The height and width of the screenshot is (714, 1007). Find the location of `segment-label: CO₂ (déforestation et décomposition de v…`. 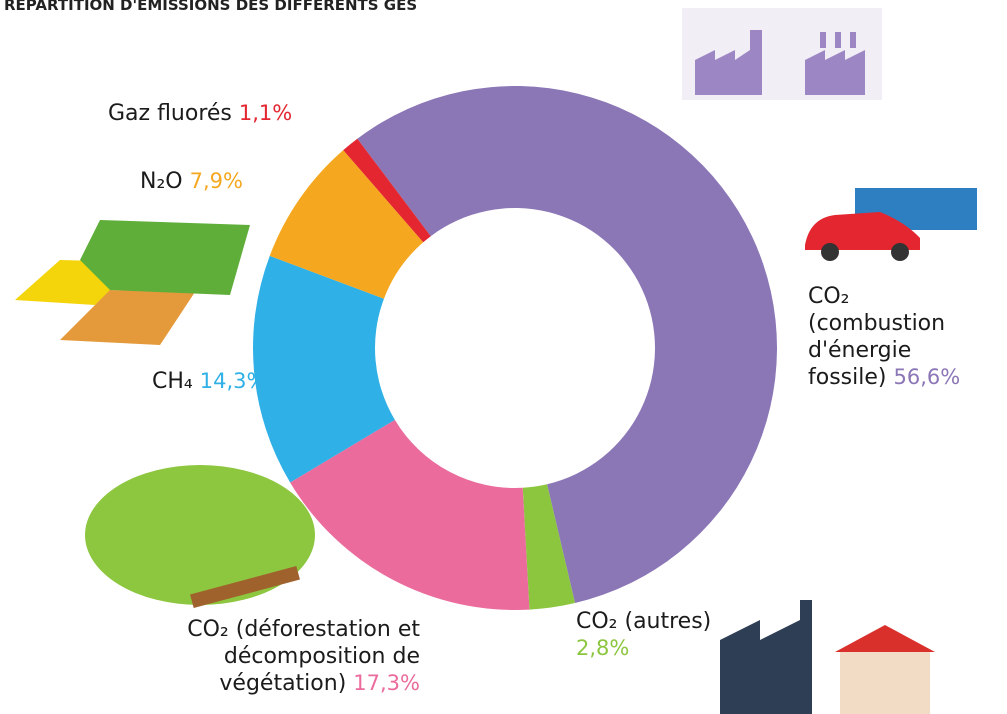

segment-label: CO₂ (déforestation et décomposition de v… is located at coordinates (272, 656).